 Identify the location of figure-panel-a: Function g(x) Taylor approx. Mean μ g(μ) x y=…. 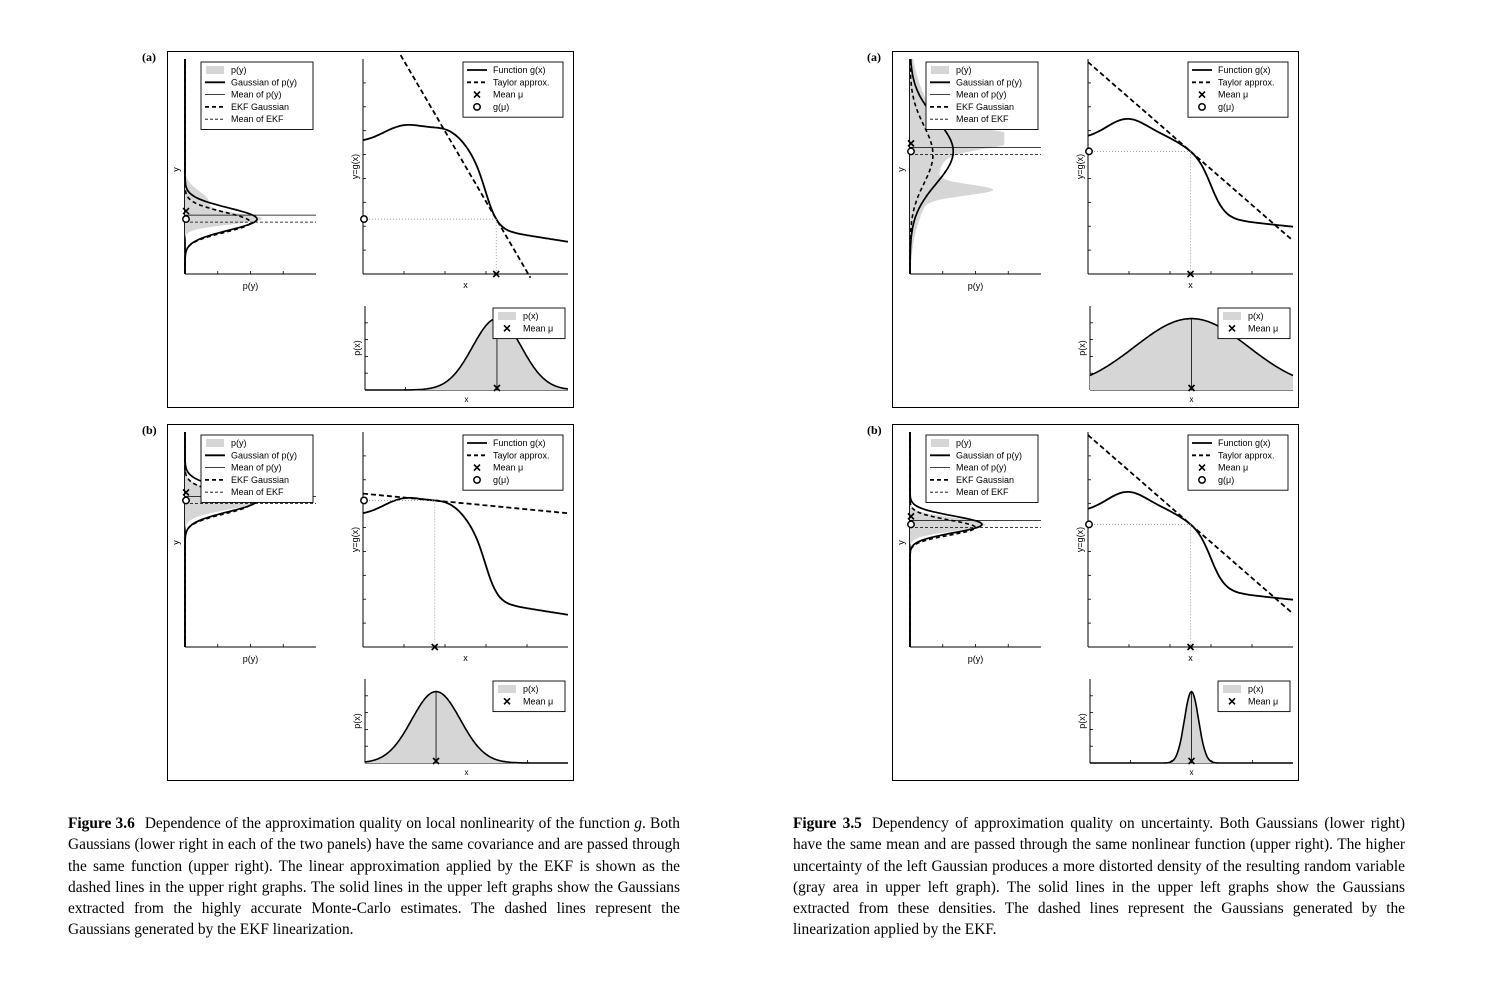
(1095, 229).